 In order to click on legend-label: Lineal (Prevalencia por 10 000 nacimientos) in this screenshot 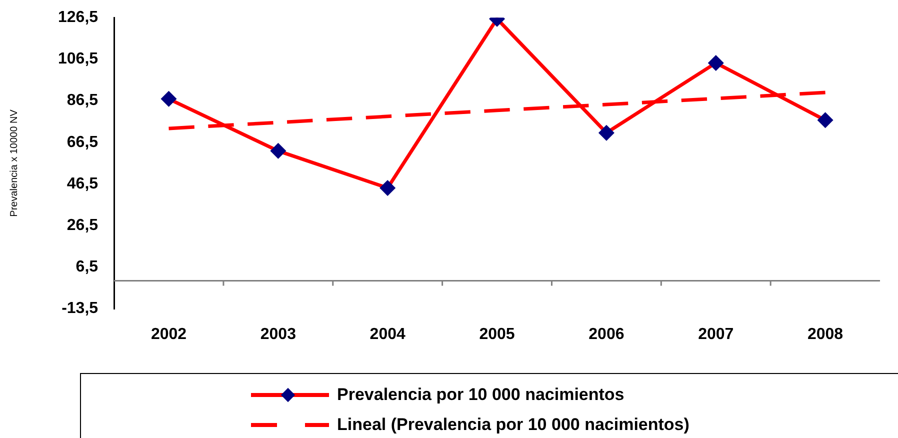, I will do `click(513, 425)`.